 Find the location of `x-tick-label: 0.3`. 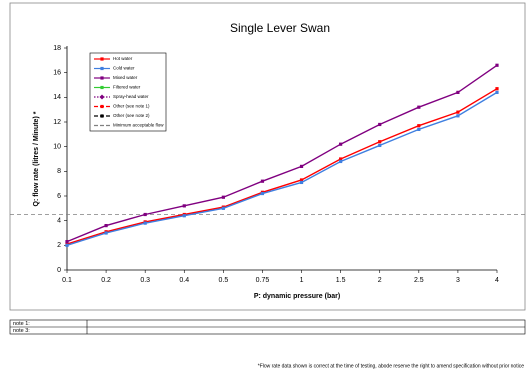

x-tick-label: 0.3 is located at coordinates (145, 280).